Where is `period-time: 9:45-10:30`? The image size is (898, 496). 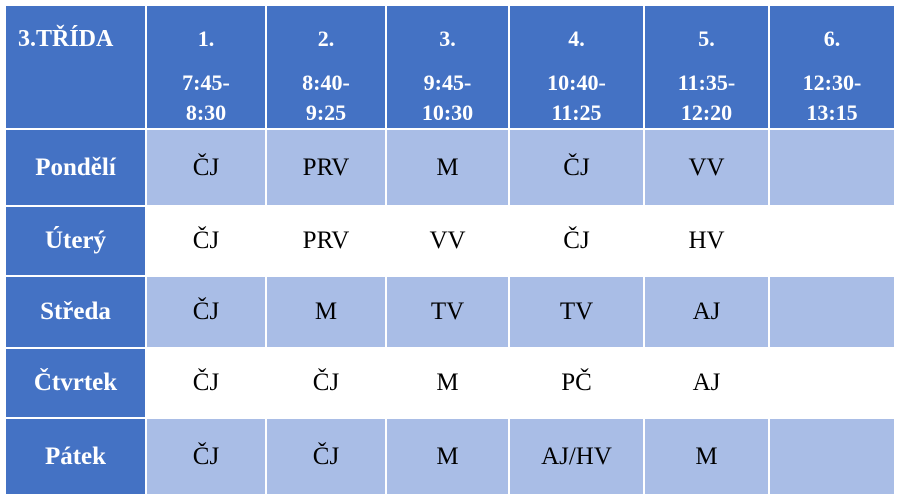
period-time: 9:45-10:30 is located at coordinates (447, 97).